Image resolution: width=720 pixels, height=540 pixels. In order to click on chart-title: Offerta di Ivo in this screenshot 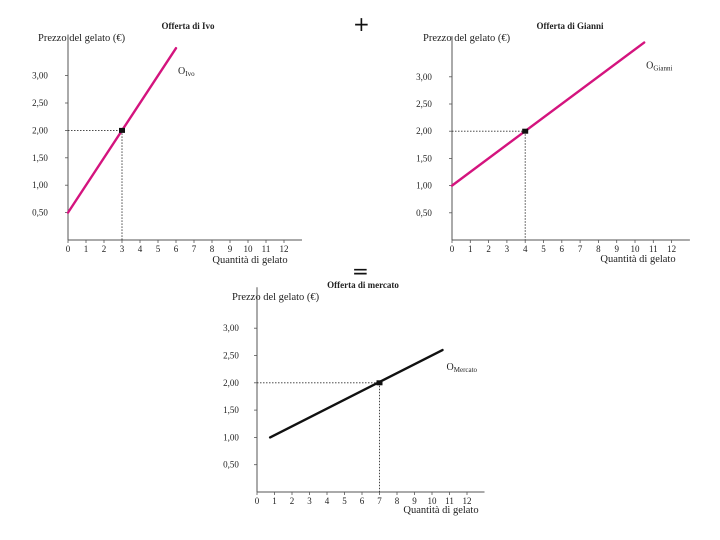, I will do `click(188, 26)`.